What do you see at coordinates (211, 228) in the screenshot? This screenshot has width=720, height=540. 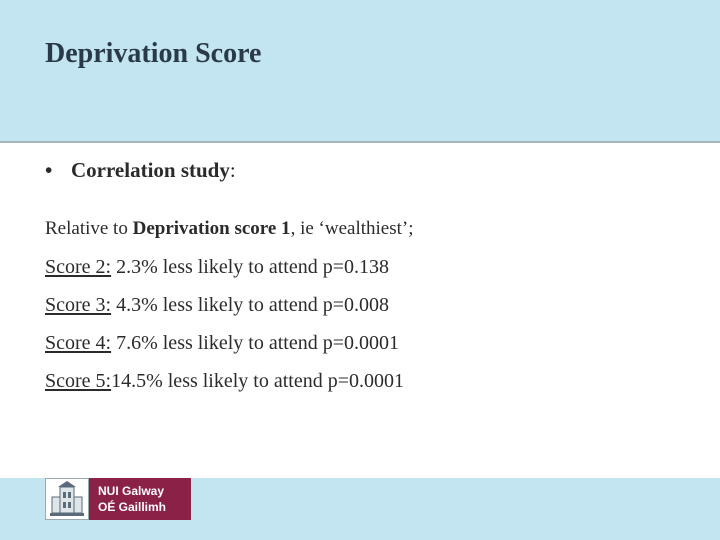 I see `intro-bold: Deprivation score 1` at bounding box center [211, 228].